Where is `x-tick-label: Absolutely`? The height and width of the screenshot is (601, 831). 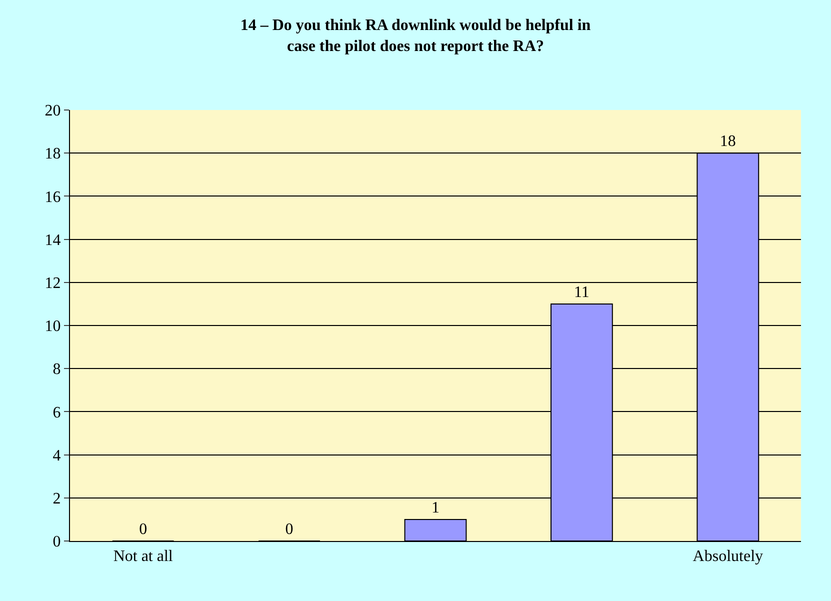
x-tick-label: Absolutely is located at coordinates (728, 557).